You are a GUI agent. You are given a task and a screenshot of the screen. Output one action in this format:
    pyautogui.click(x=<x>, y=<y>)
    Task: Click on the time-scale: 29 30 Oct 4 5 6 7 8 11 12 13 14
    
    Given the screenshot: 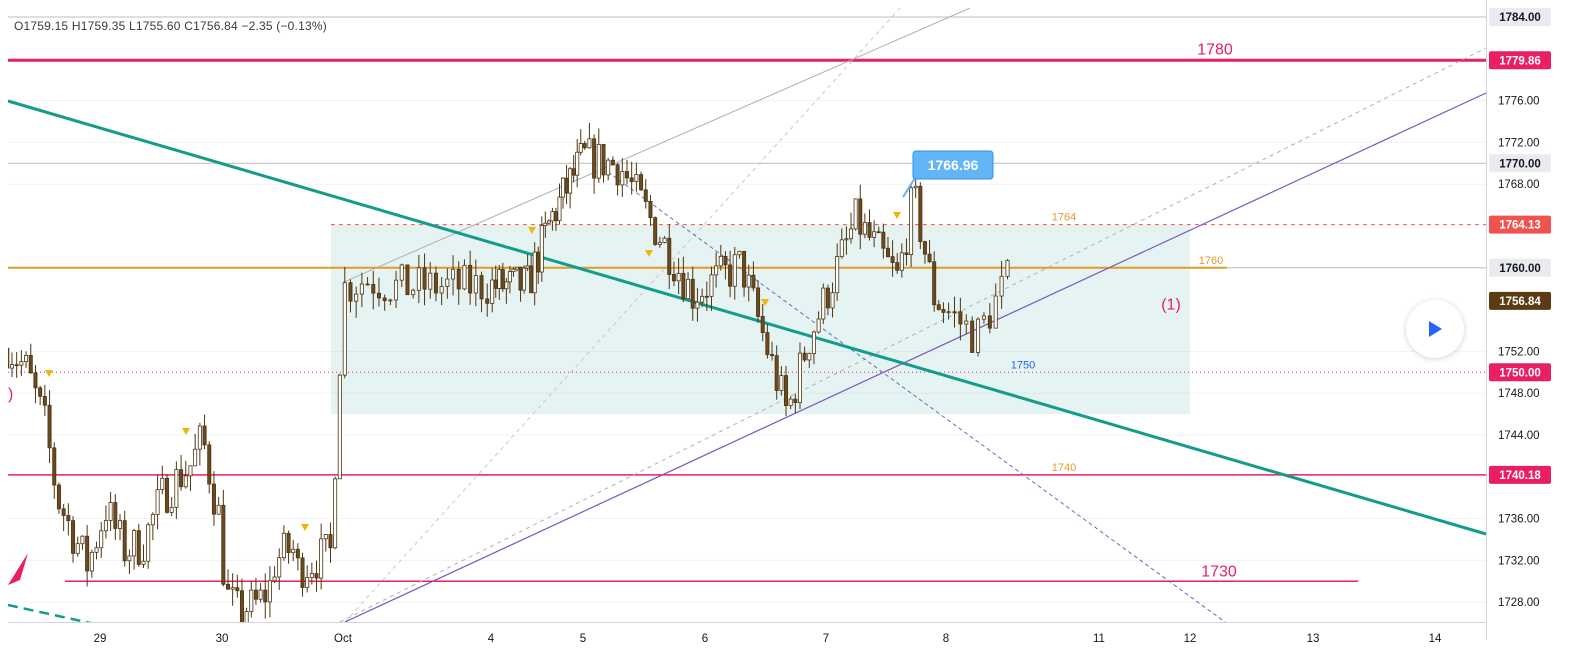 What is the action you would take?
    pyautogui.click(x=768, y=639)
    